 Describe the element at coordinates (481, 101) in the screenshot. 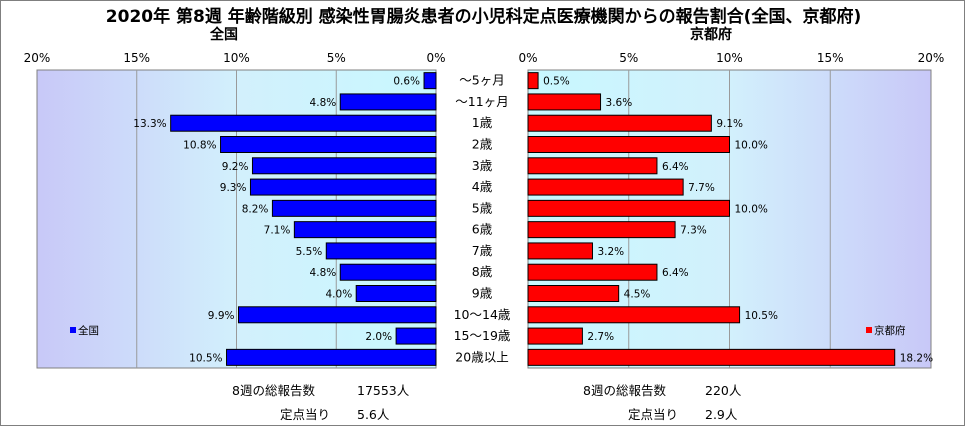

I see `category-label: ～11ヶ月` at that location.